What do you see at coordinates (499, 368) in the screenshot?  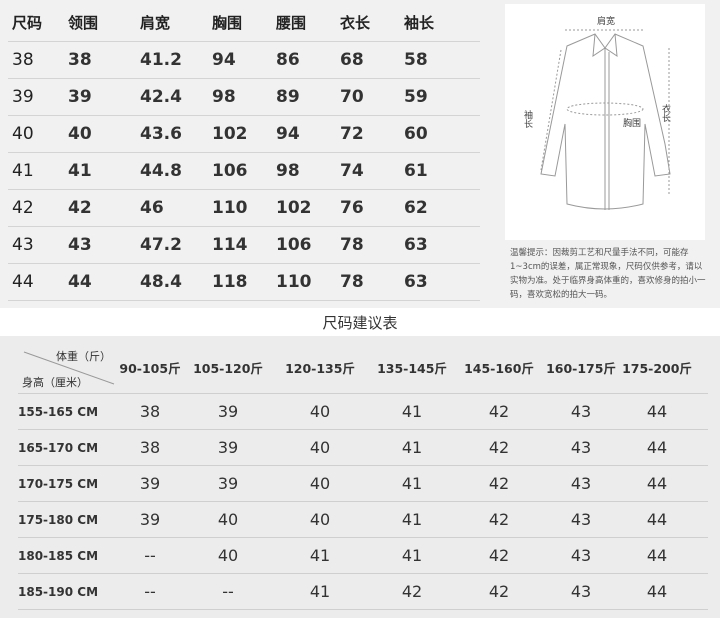 I see `weight-header: 145-160斤` at bounding box center [499, 368].